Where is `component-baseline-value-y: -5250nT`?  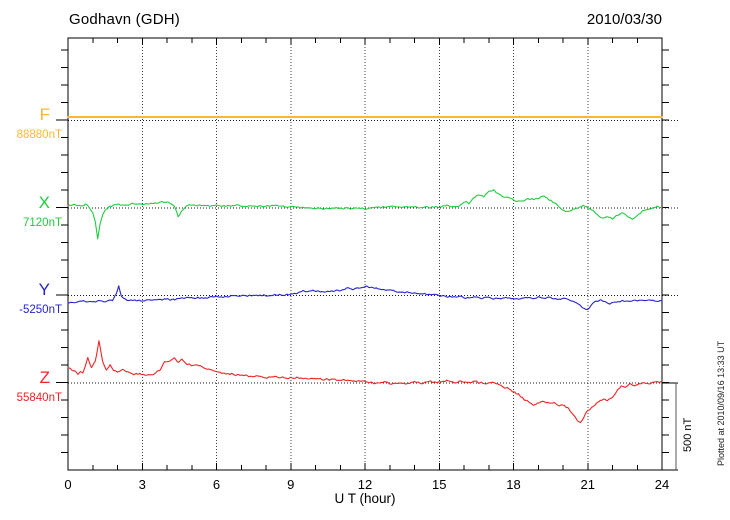
component-baseline-value-y: -5250nT is located at coordinates (40, 310).